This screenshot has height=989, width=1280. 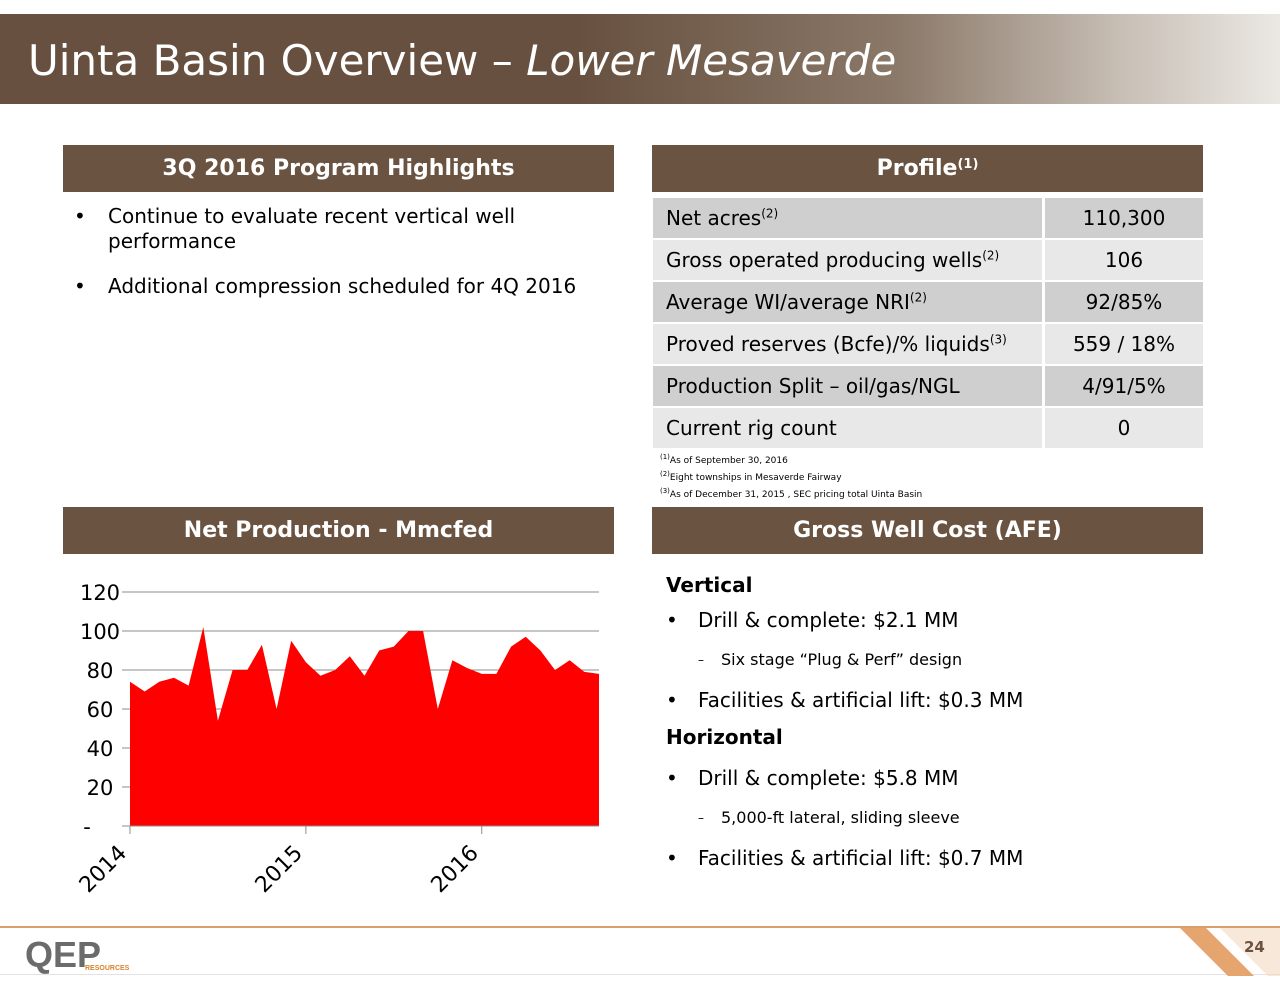 What do you see at coordinates (1230, 952) in the screenshot?
I see `corner-decoration` at bounding box center [1230, 952].